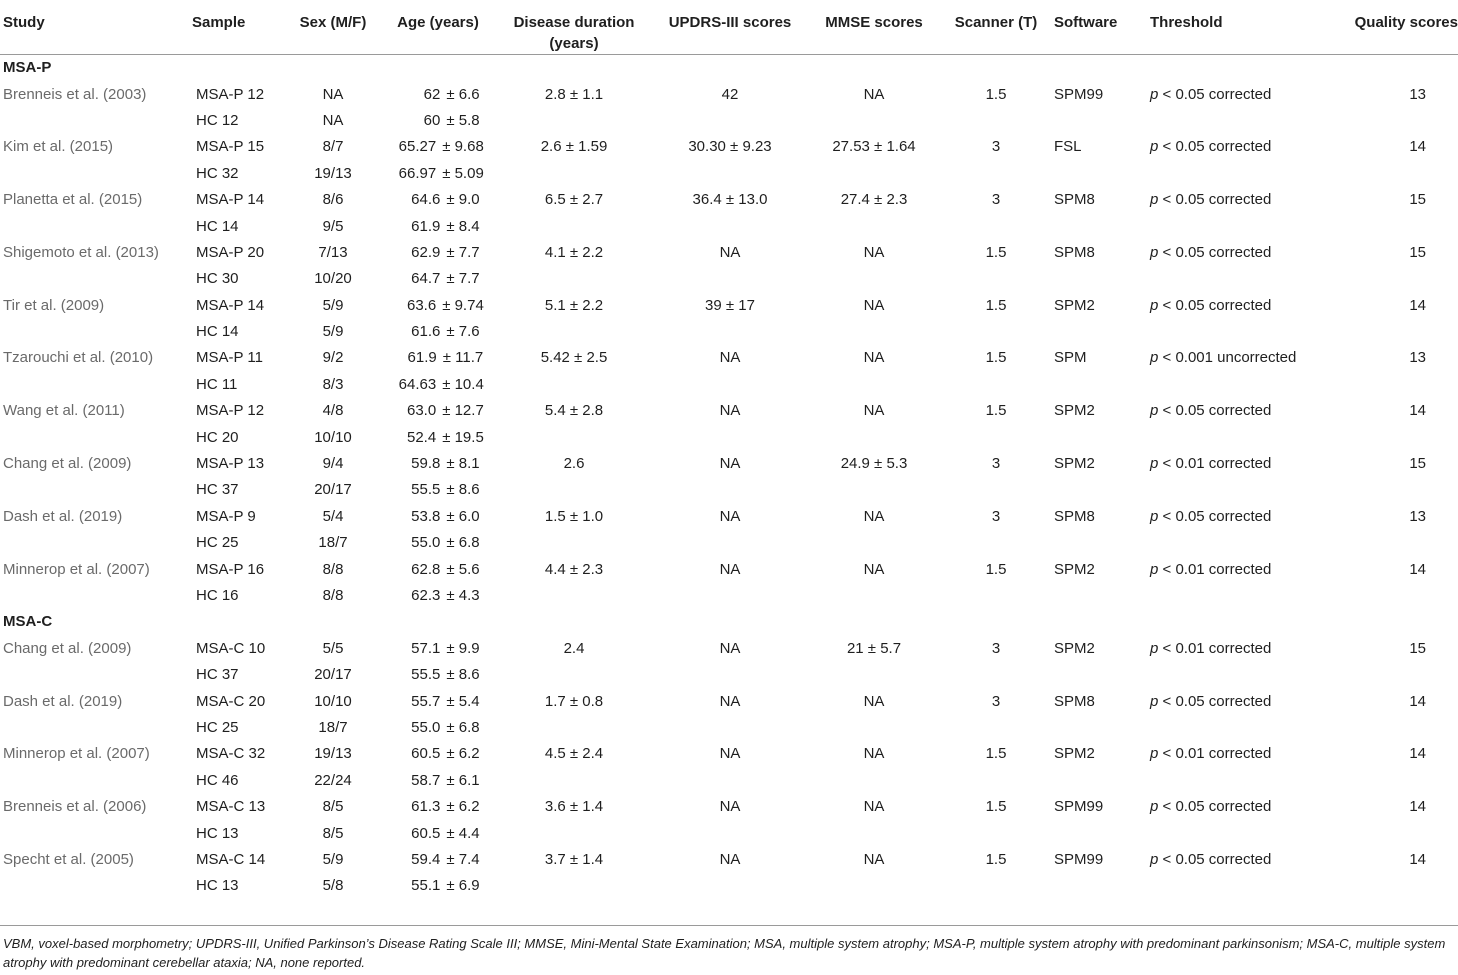 This screenshot has height=975, width=1458. What do you see at coordinates (438, 174) in the screenshot?
I see `age-cell: 66.97 ± 5.09` at bounding box center [438, 174].